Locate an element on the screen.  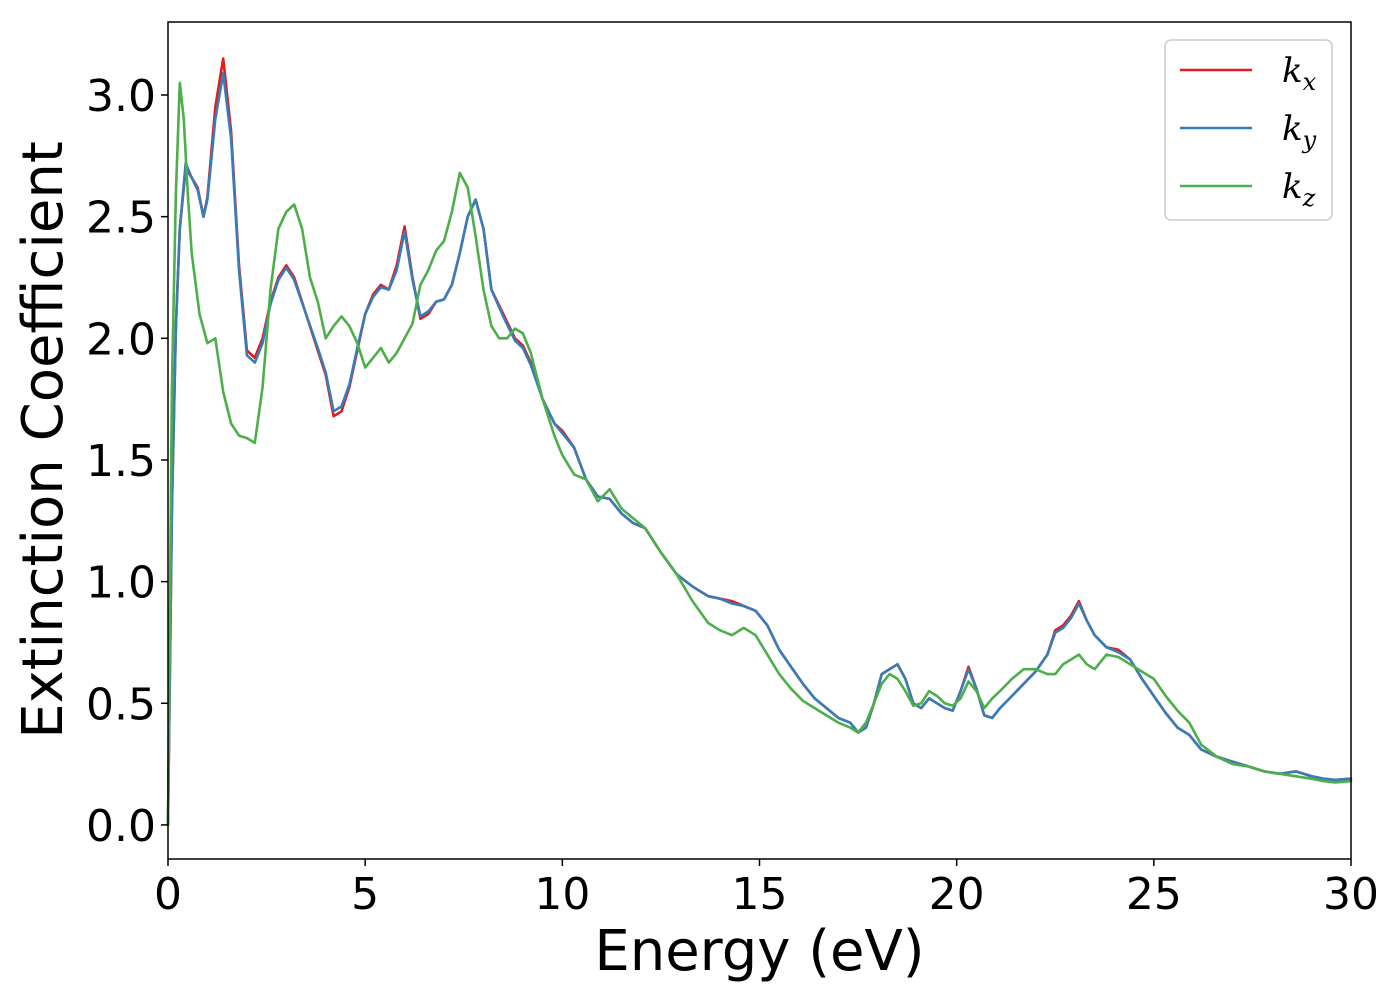
y-axis: 0.0 0.5 1.0 1.5 2.0 2.5 3.0 is located at coordinates (127, 461).